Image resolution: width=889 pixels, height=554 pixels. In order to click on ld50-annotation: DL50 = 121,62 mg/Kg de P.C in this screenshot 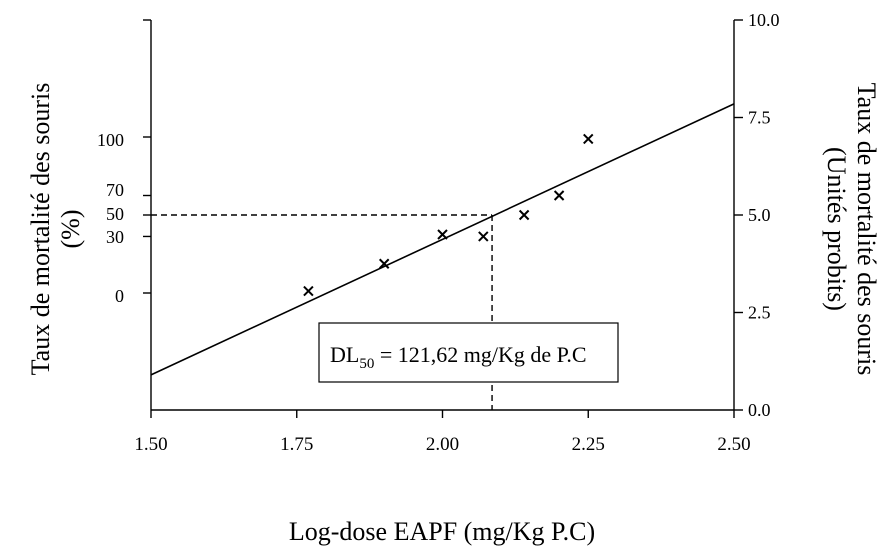, I will do `click(468, 352)`.